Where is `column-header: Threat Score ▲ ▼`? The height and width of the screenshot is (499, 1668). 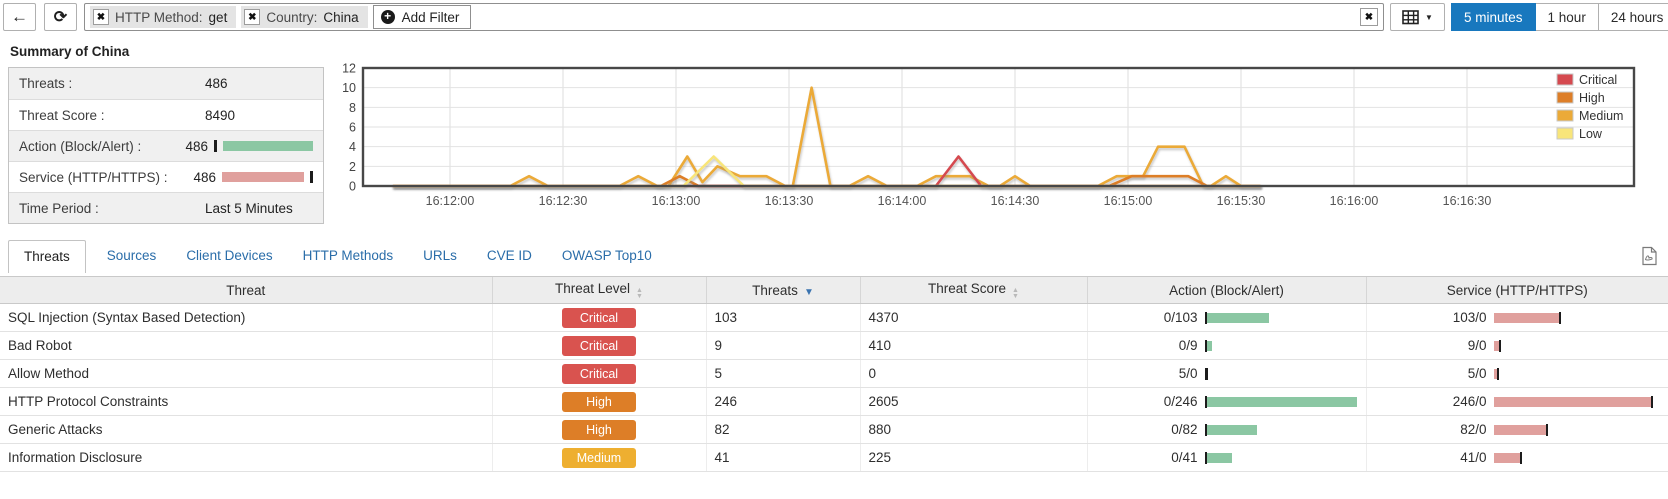 column-header: Threat Score ▲ ▼ is located at coordinates (973, 290).